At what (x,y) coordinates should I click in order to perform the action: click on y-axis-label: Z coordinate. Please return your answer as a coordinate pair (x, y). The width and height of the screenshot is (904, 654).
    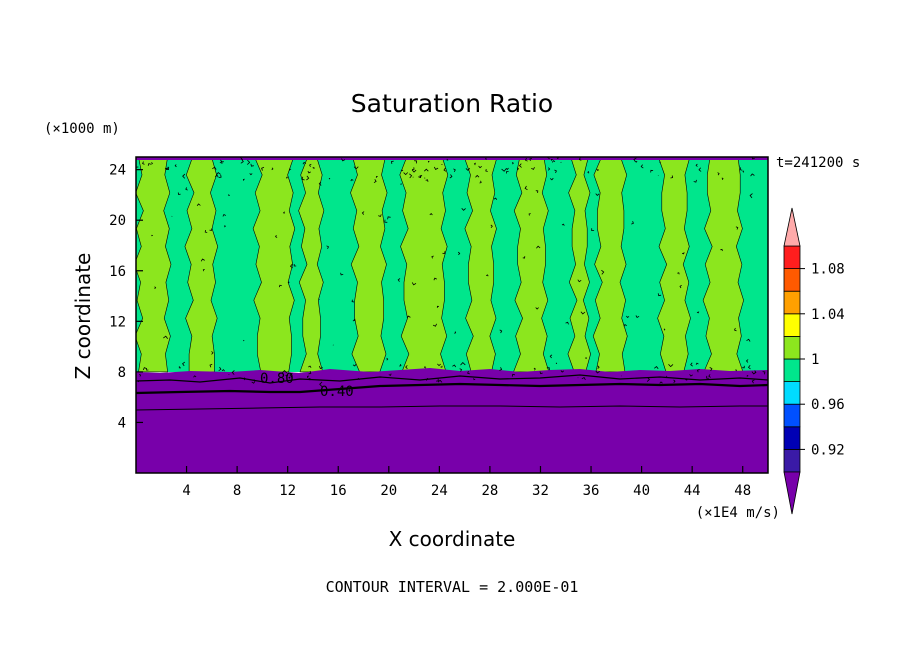
    Looking at the image, I should click on (83, 316).